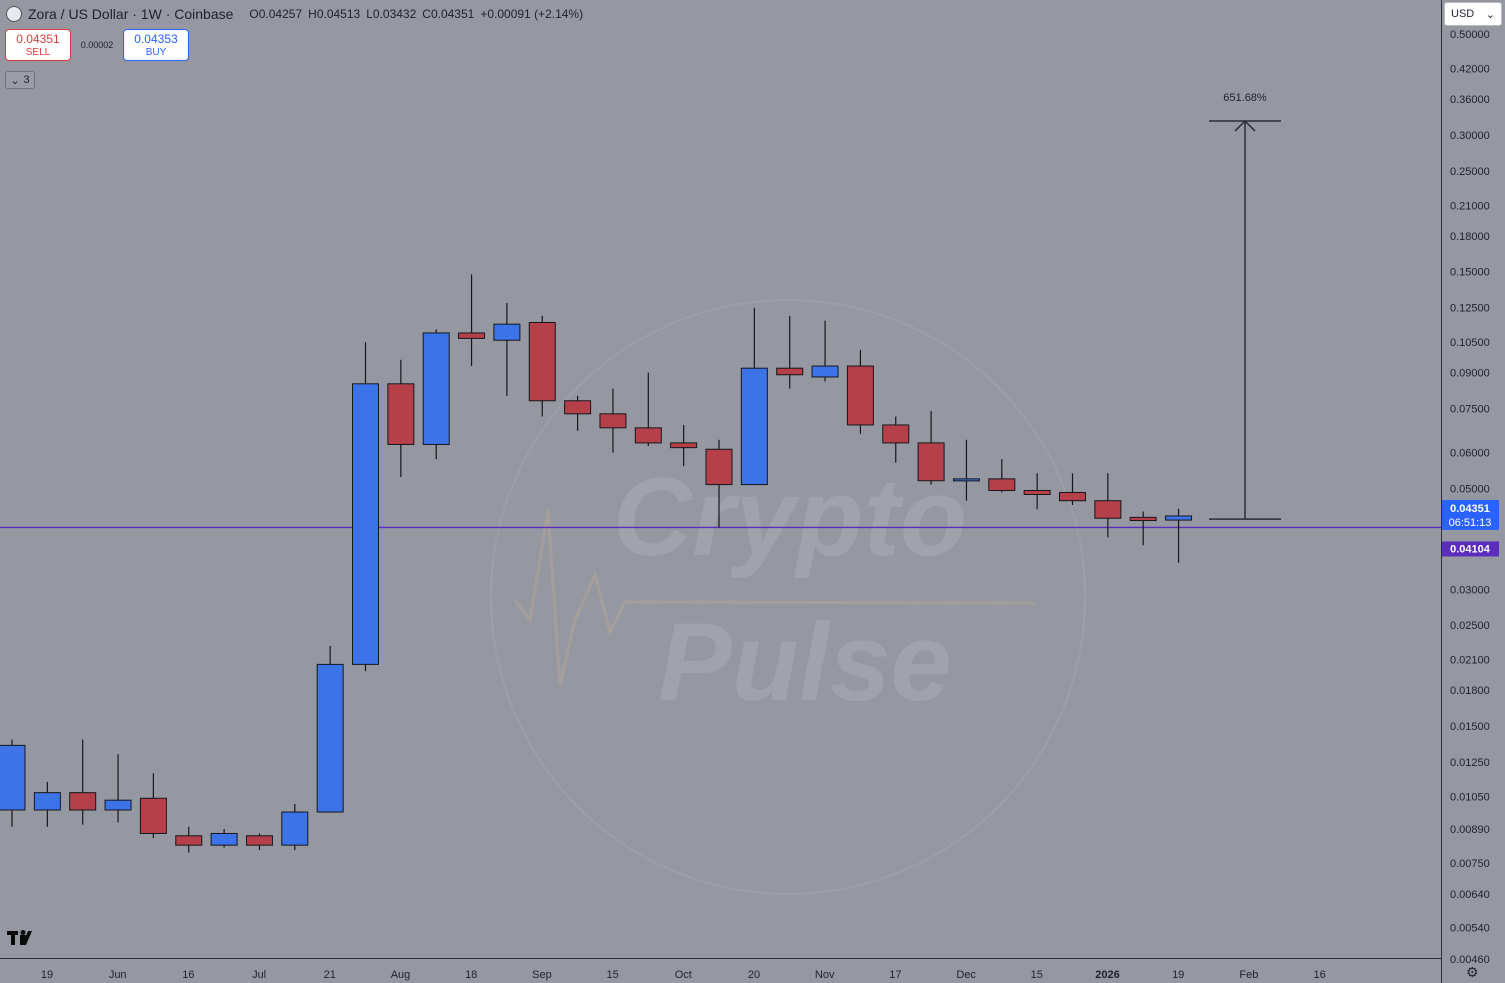 This screenshot has height=983, width=1505. I want to click on ohlc-high-value: 0.04513, so click(338, 14).